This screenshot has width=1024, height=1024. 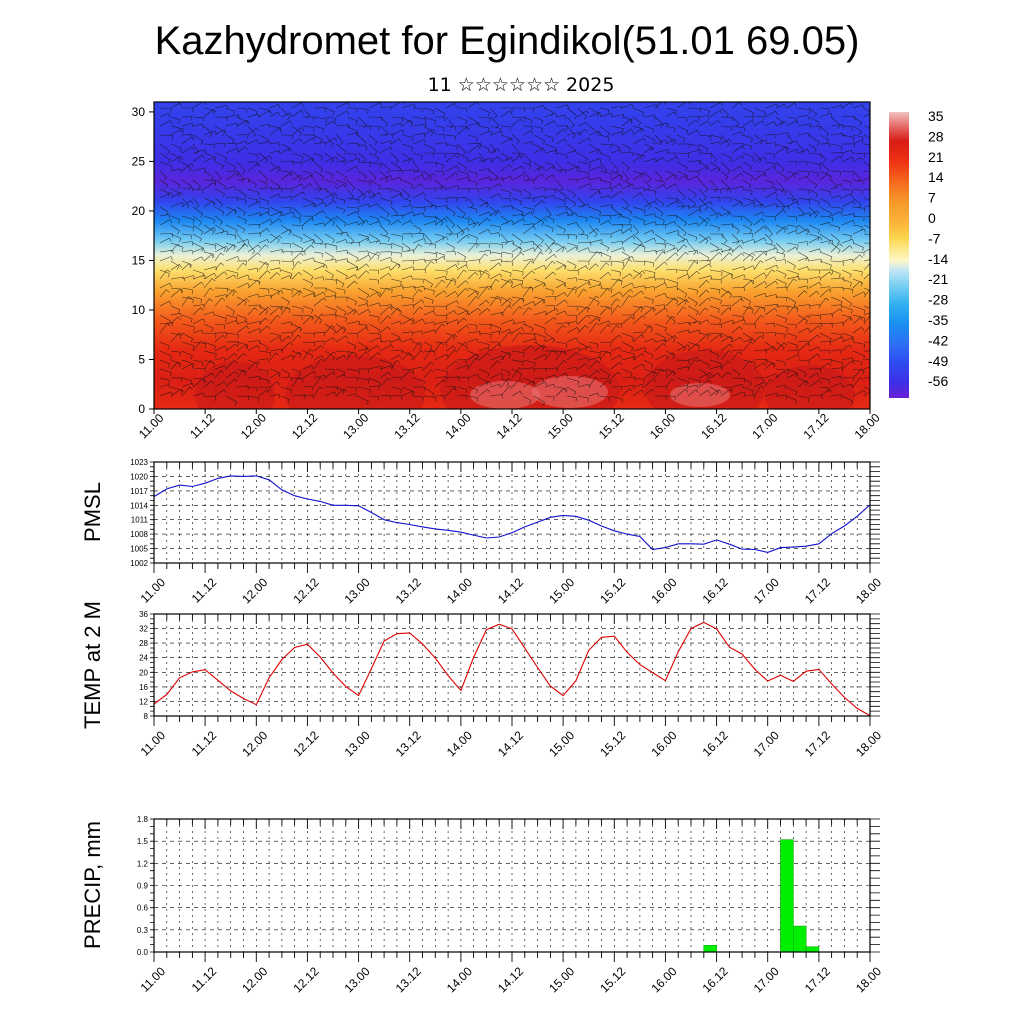 I want to click on y-tick-label: 0, so click(x=141, y=409).